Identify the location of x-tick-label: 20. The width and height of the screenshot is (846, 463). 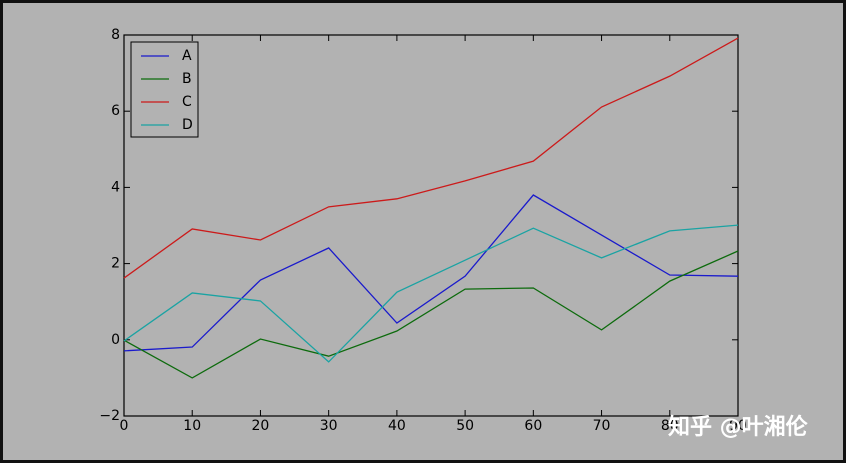
(261, 426).